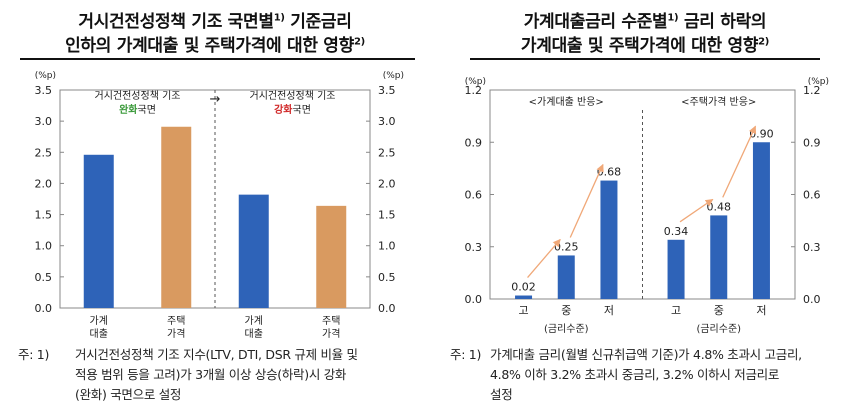 The width and height of the screenshot is (860, 405). What do you see at coordinates (645, 59) in the screenshot?
I see `right-title-underline` at bounding box center [645, 59].